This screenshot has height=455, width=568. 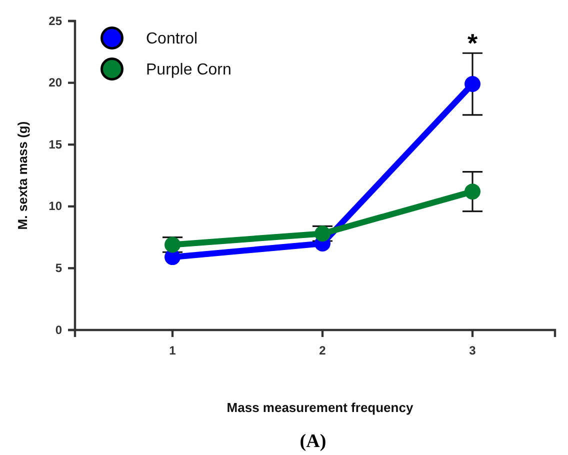 What do you see at coordinates (55, 206) in the screenshot?
I see `y-tick-label: 10` at bounding box center [55, 206].